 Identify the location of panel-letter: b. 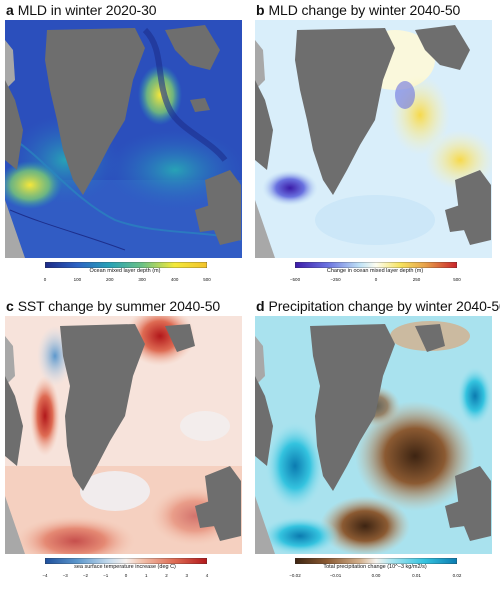
(260, 10).